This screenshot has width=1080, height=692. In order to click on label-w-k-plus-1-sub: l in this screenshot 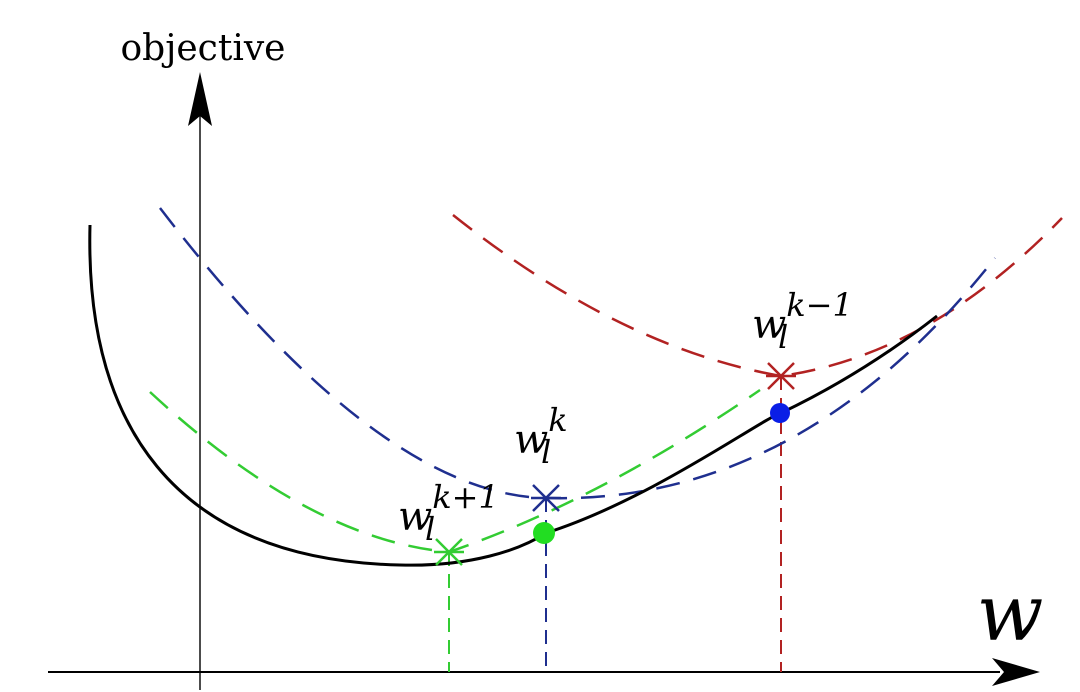, I will do `click(430, 529)`.